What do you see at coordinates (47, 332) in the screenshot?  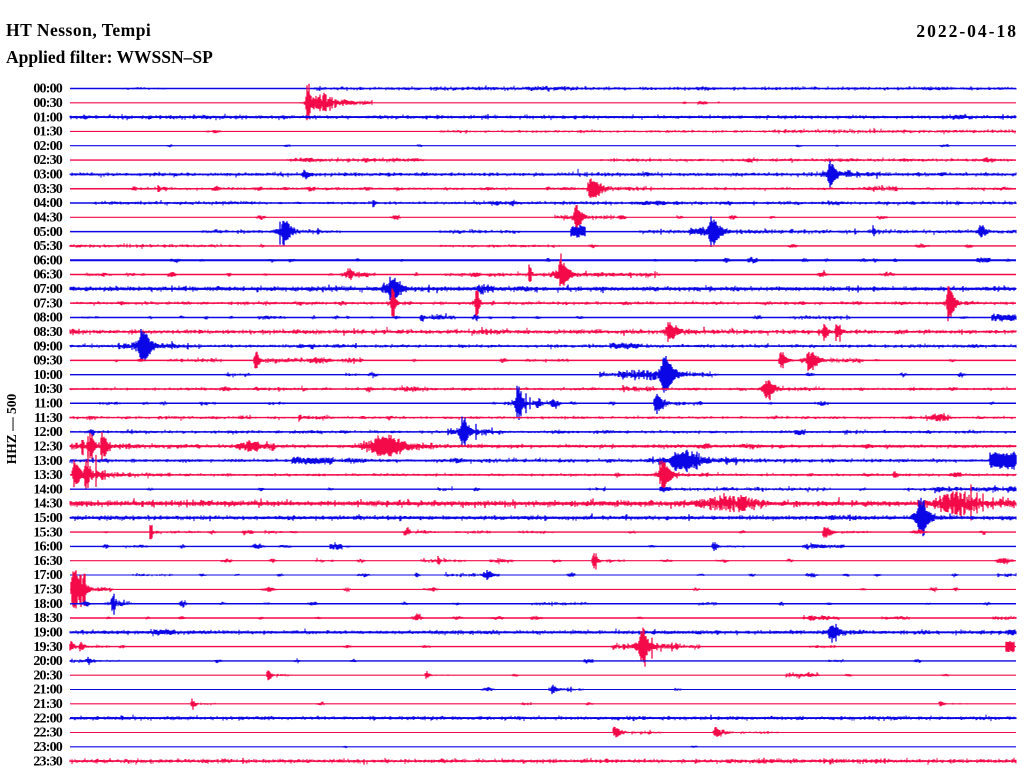 I see `svg-text: 08:30` at bounding box center [47, 332].